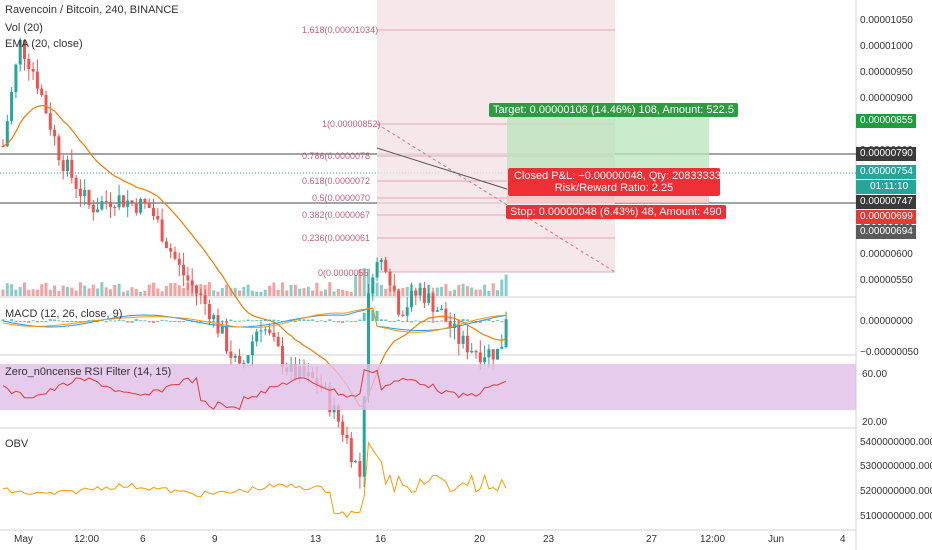  I want to click on rsi-legend: Zero_n0ncense RSI Filter (14, 15), so click(88, 372).